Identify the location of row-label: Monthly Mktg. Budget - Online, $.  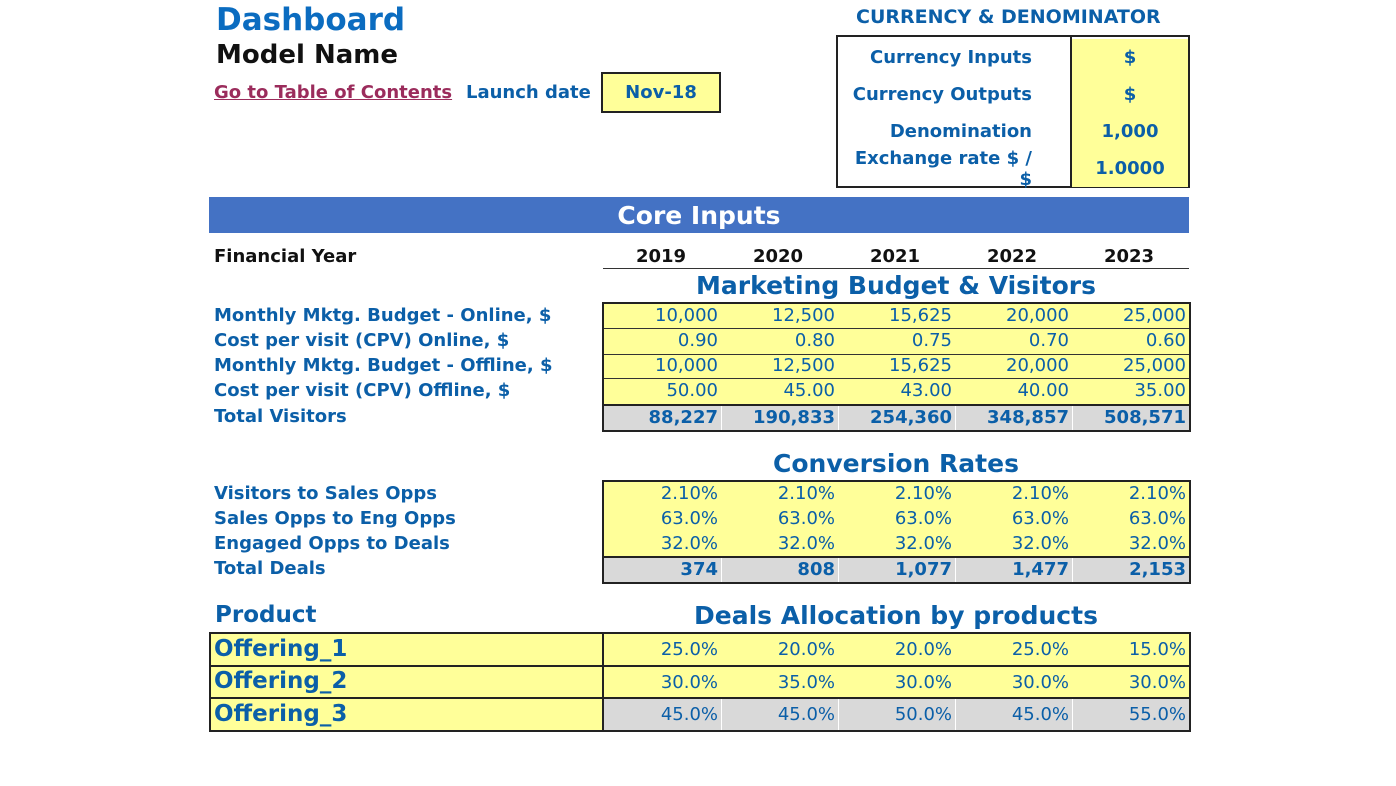
(383, 315).